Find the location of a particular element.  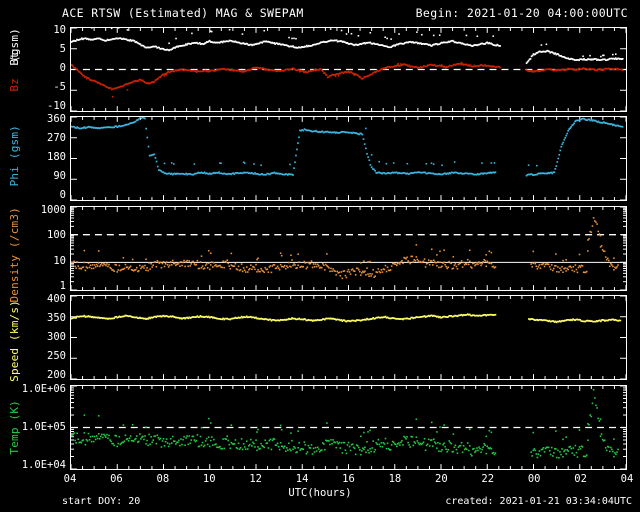

xaxis-tick-2: 08 is located at coordinates (163, 479).